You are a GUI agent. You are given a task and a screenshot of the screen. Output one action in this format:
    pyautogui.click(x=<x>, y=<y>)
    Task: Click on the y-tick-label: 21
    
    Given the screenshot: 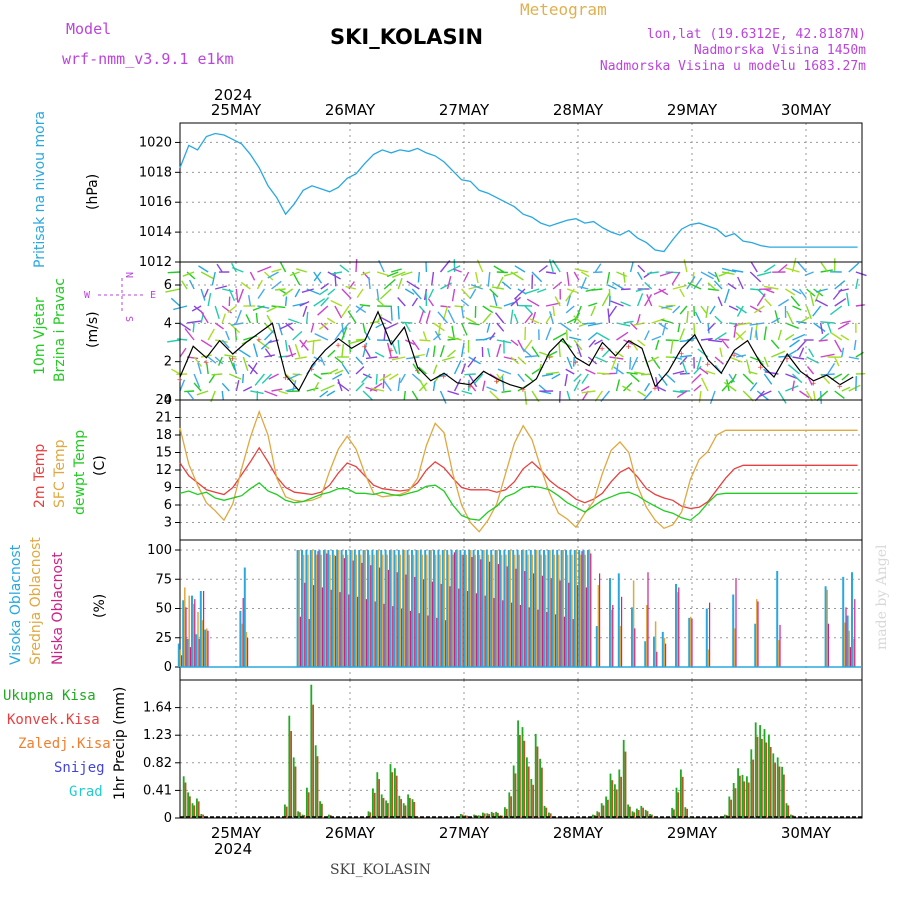 What is the action you would take?
    pyautogui.click(x=163, y=418)
    